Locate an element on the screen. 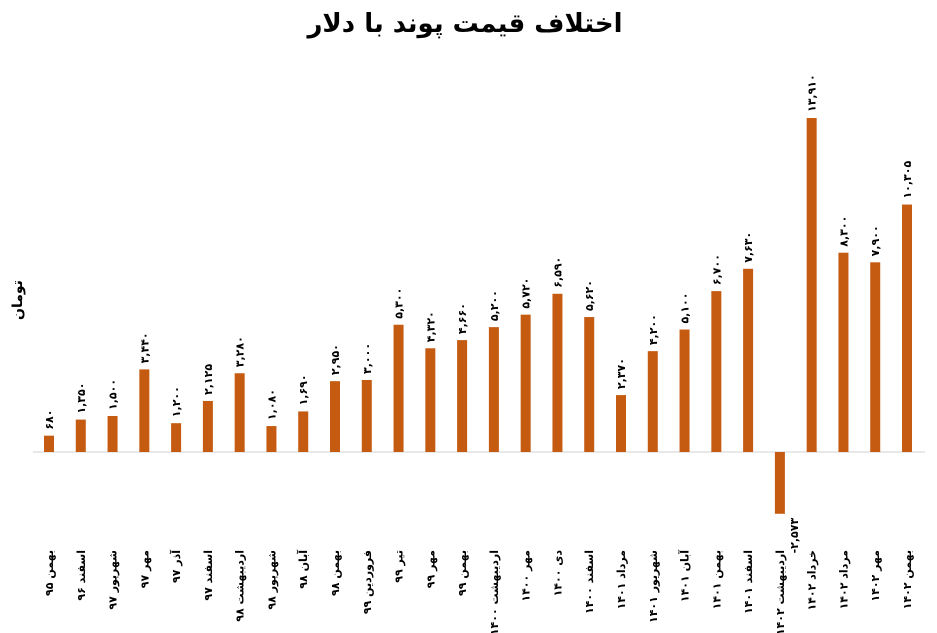 The image size is (937, 633). value-label: ۴,۳۲۰ is located at coordinates (430, 326).